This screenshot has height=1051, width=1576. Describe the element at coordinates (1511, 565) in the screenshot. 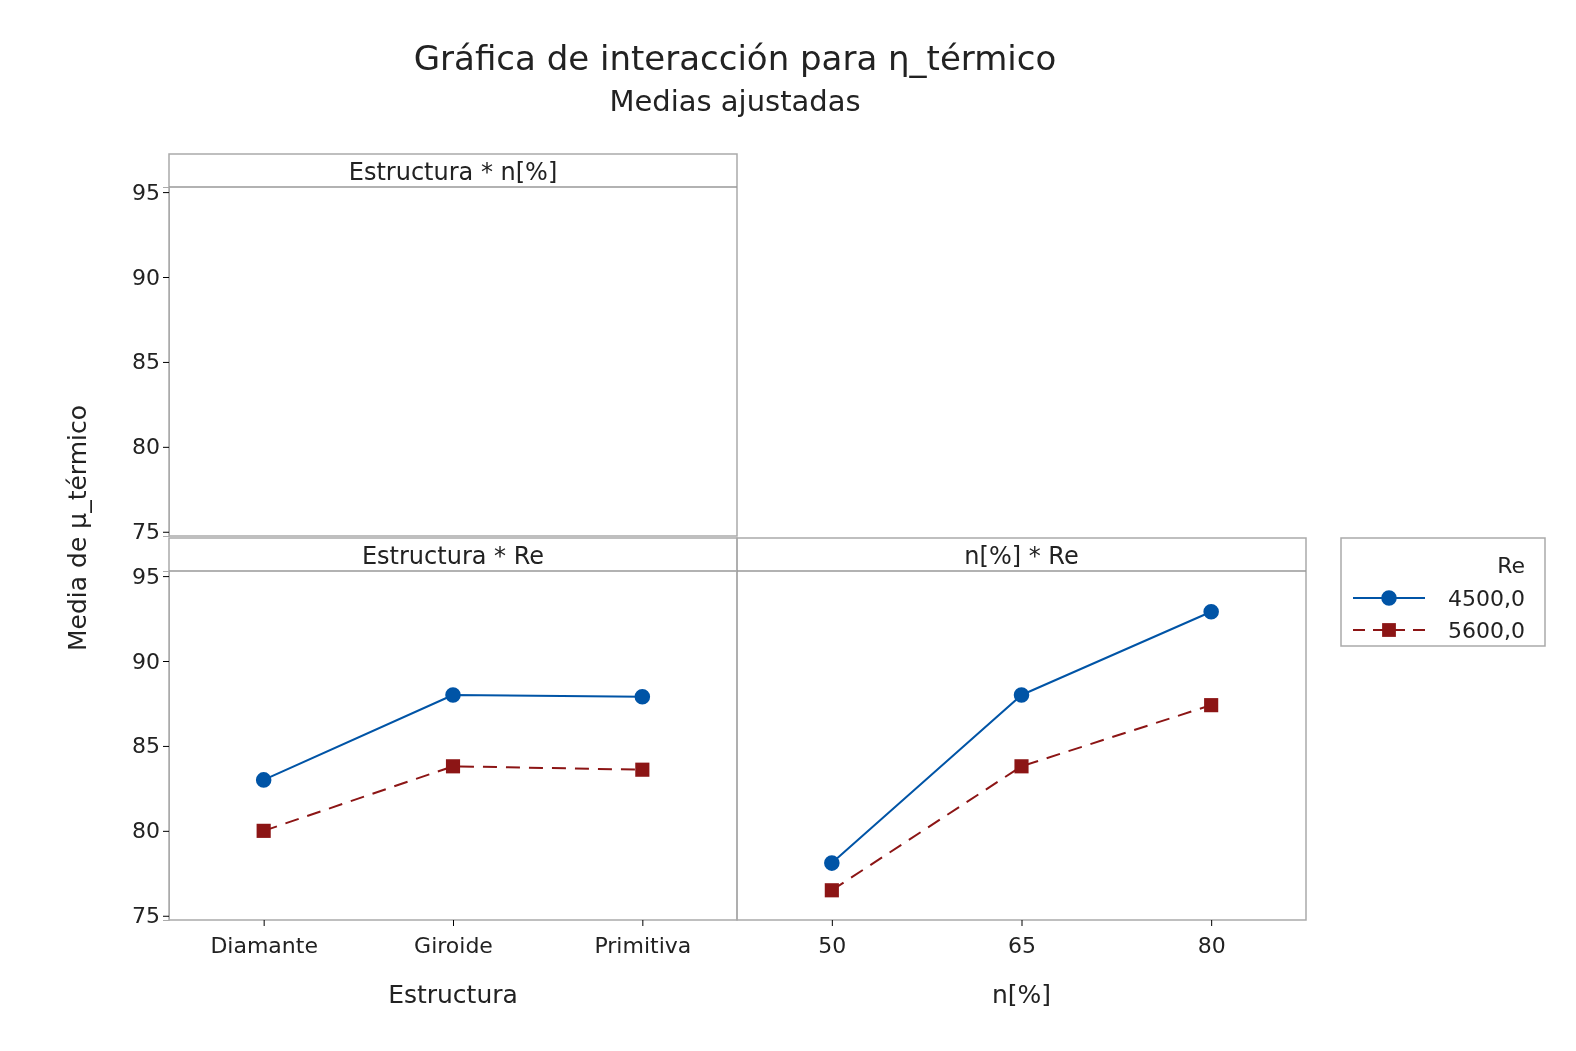

I see `legend-title: Re` at that location.